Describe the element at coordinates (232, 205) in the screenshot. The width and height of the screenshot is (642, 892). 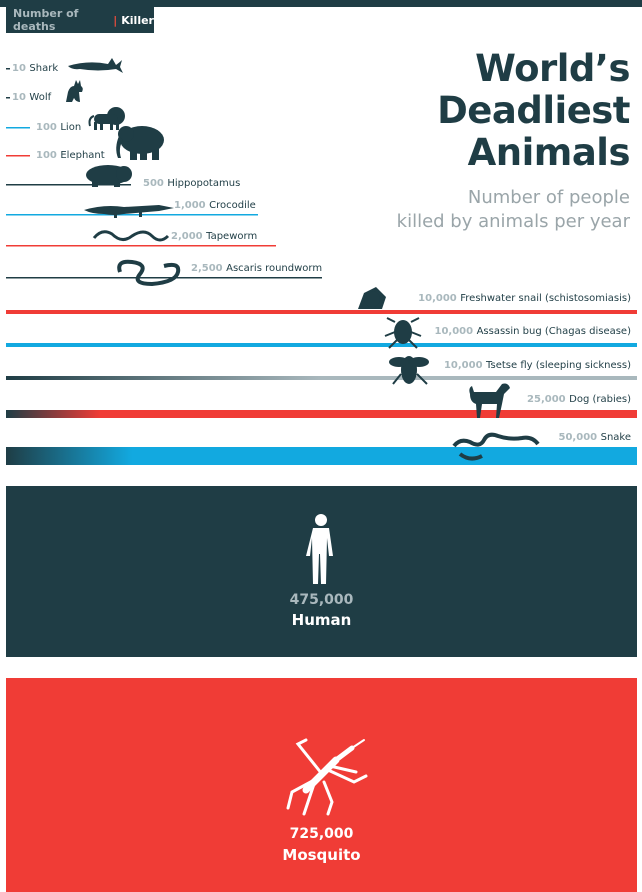
I see `category-label: Crocodile` at that location.